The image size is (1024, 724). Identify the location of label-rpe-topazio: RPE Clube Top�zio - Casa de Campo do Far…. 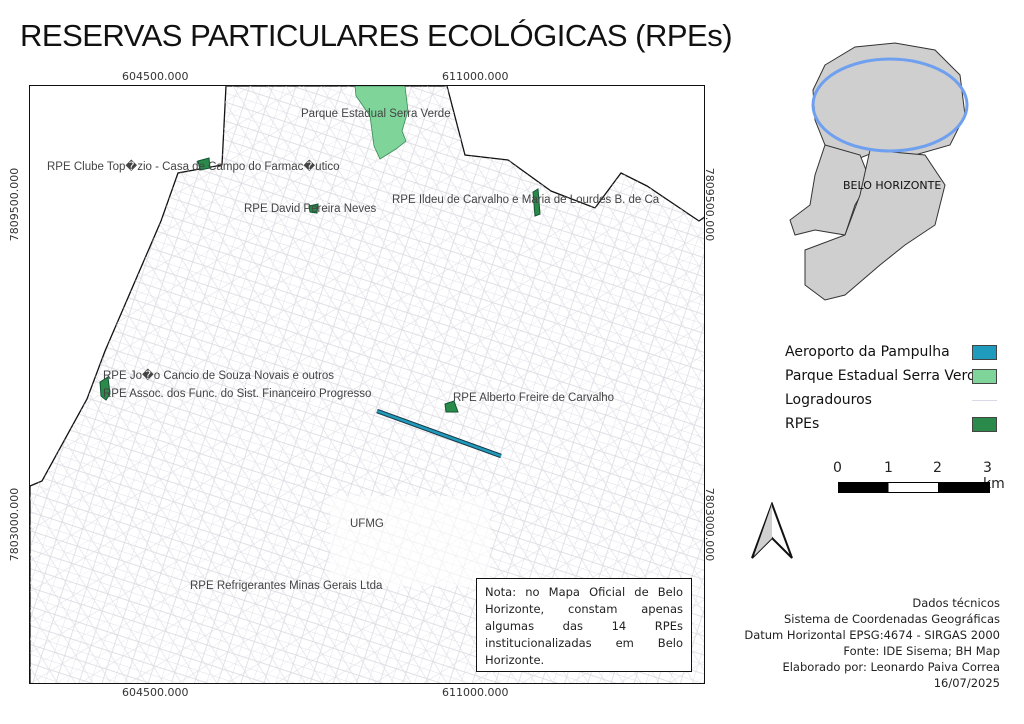
(193, 167).